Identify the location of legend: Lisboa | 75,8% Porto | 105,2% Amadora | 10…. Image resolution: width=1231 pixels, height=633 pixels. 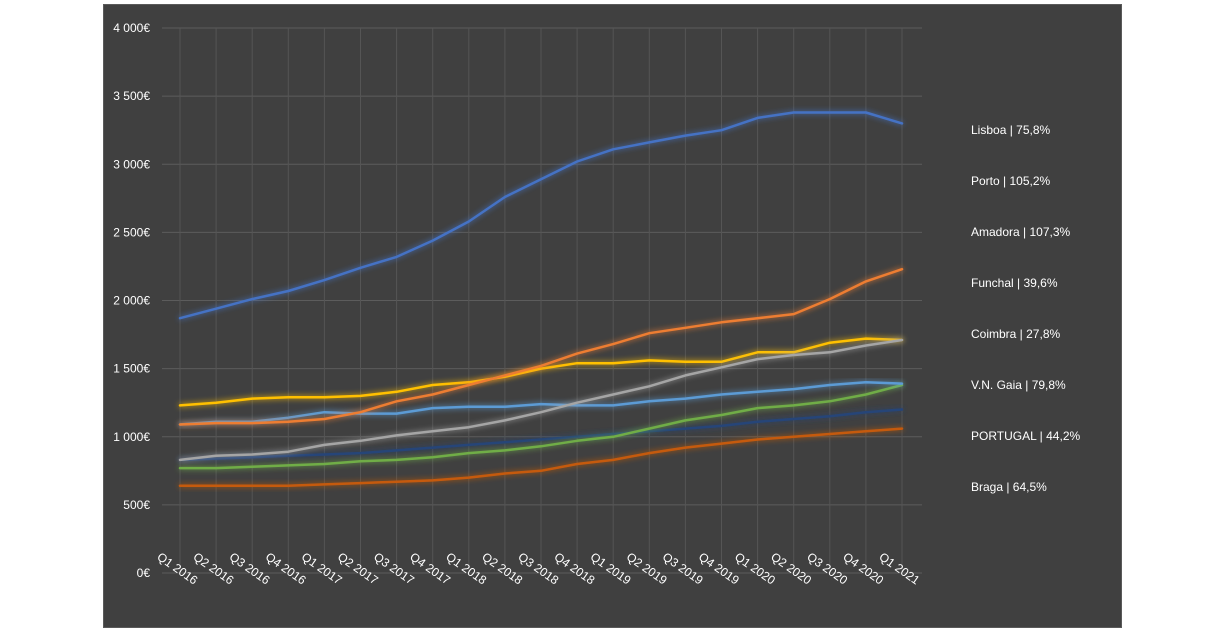
(1008, 308).